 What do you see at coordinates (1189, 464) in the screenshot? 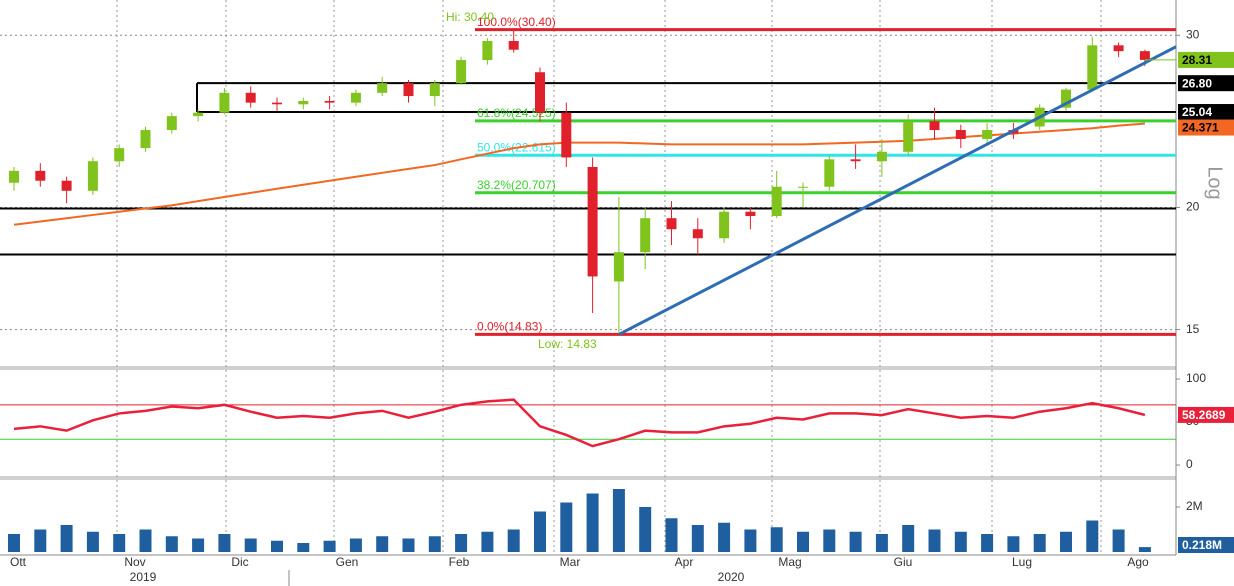
I see `y-tick-label: 0` at bounding box center [1189, 464].